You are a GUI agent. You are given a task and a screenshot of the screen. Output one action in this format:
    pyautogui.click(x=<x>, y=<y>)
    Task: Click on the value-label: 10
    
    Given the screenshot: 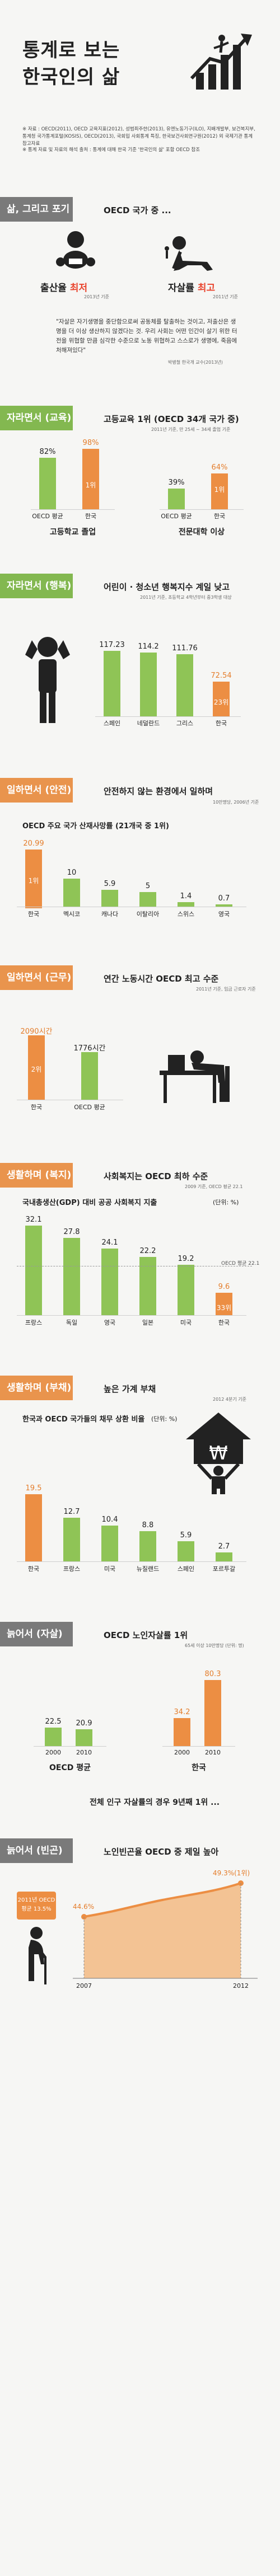 What is the action you would take?
    pyautogui.click(x=72, y=873)
    